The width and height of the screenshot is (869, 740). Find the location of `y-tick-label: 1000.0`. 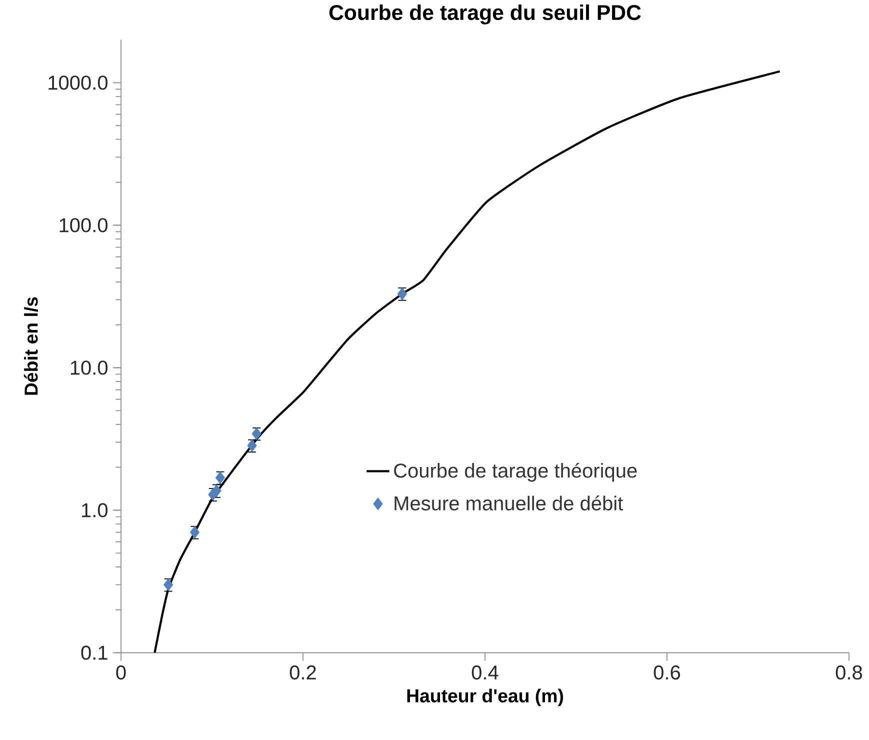

y-tick-label: 1000.0 is located at coordinates (78, 83).